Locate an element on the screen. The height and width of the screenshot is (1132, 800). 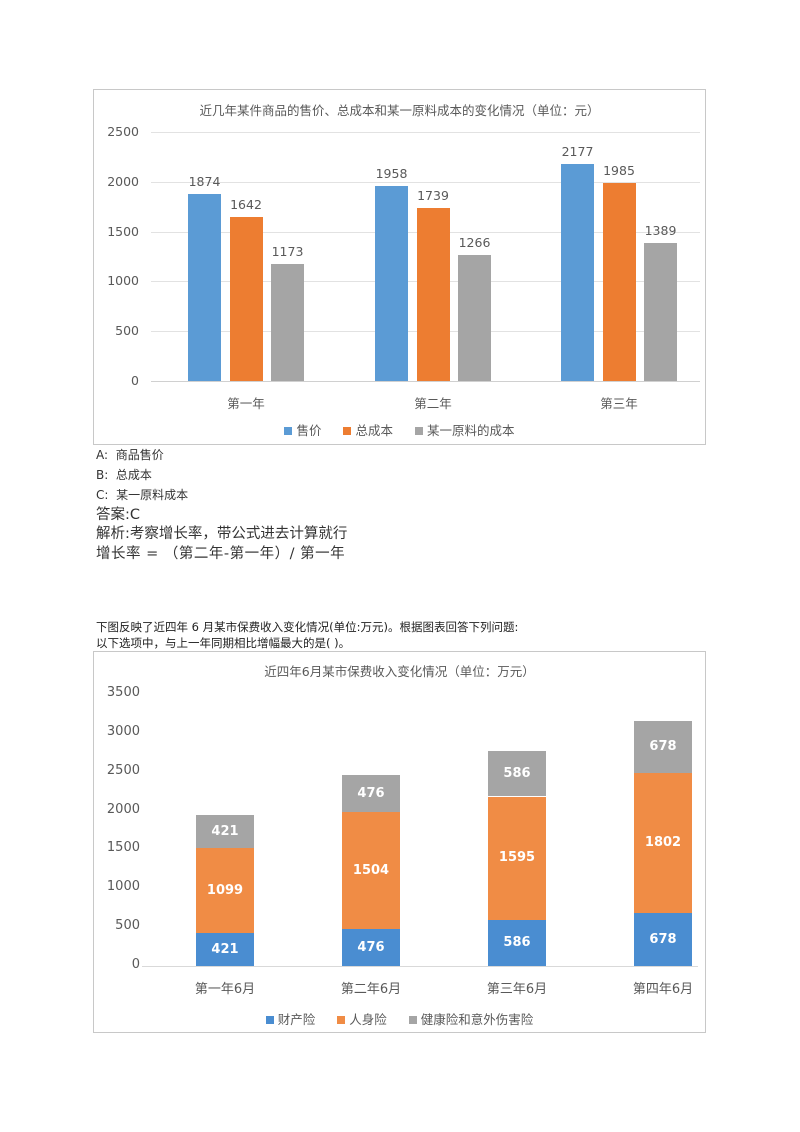
x-tick-label: 第一年 is located at coordinates (246, 403).